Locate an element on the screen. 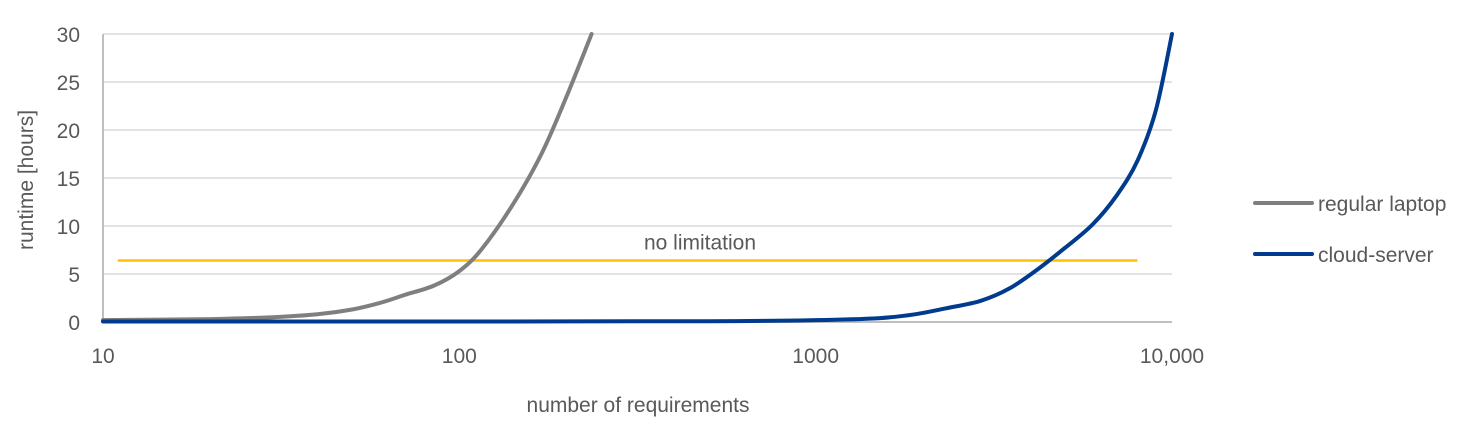  x-tick-labels: 10 100 1000 10,000 is located at coordinates (647, 356).